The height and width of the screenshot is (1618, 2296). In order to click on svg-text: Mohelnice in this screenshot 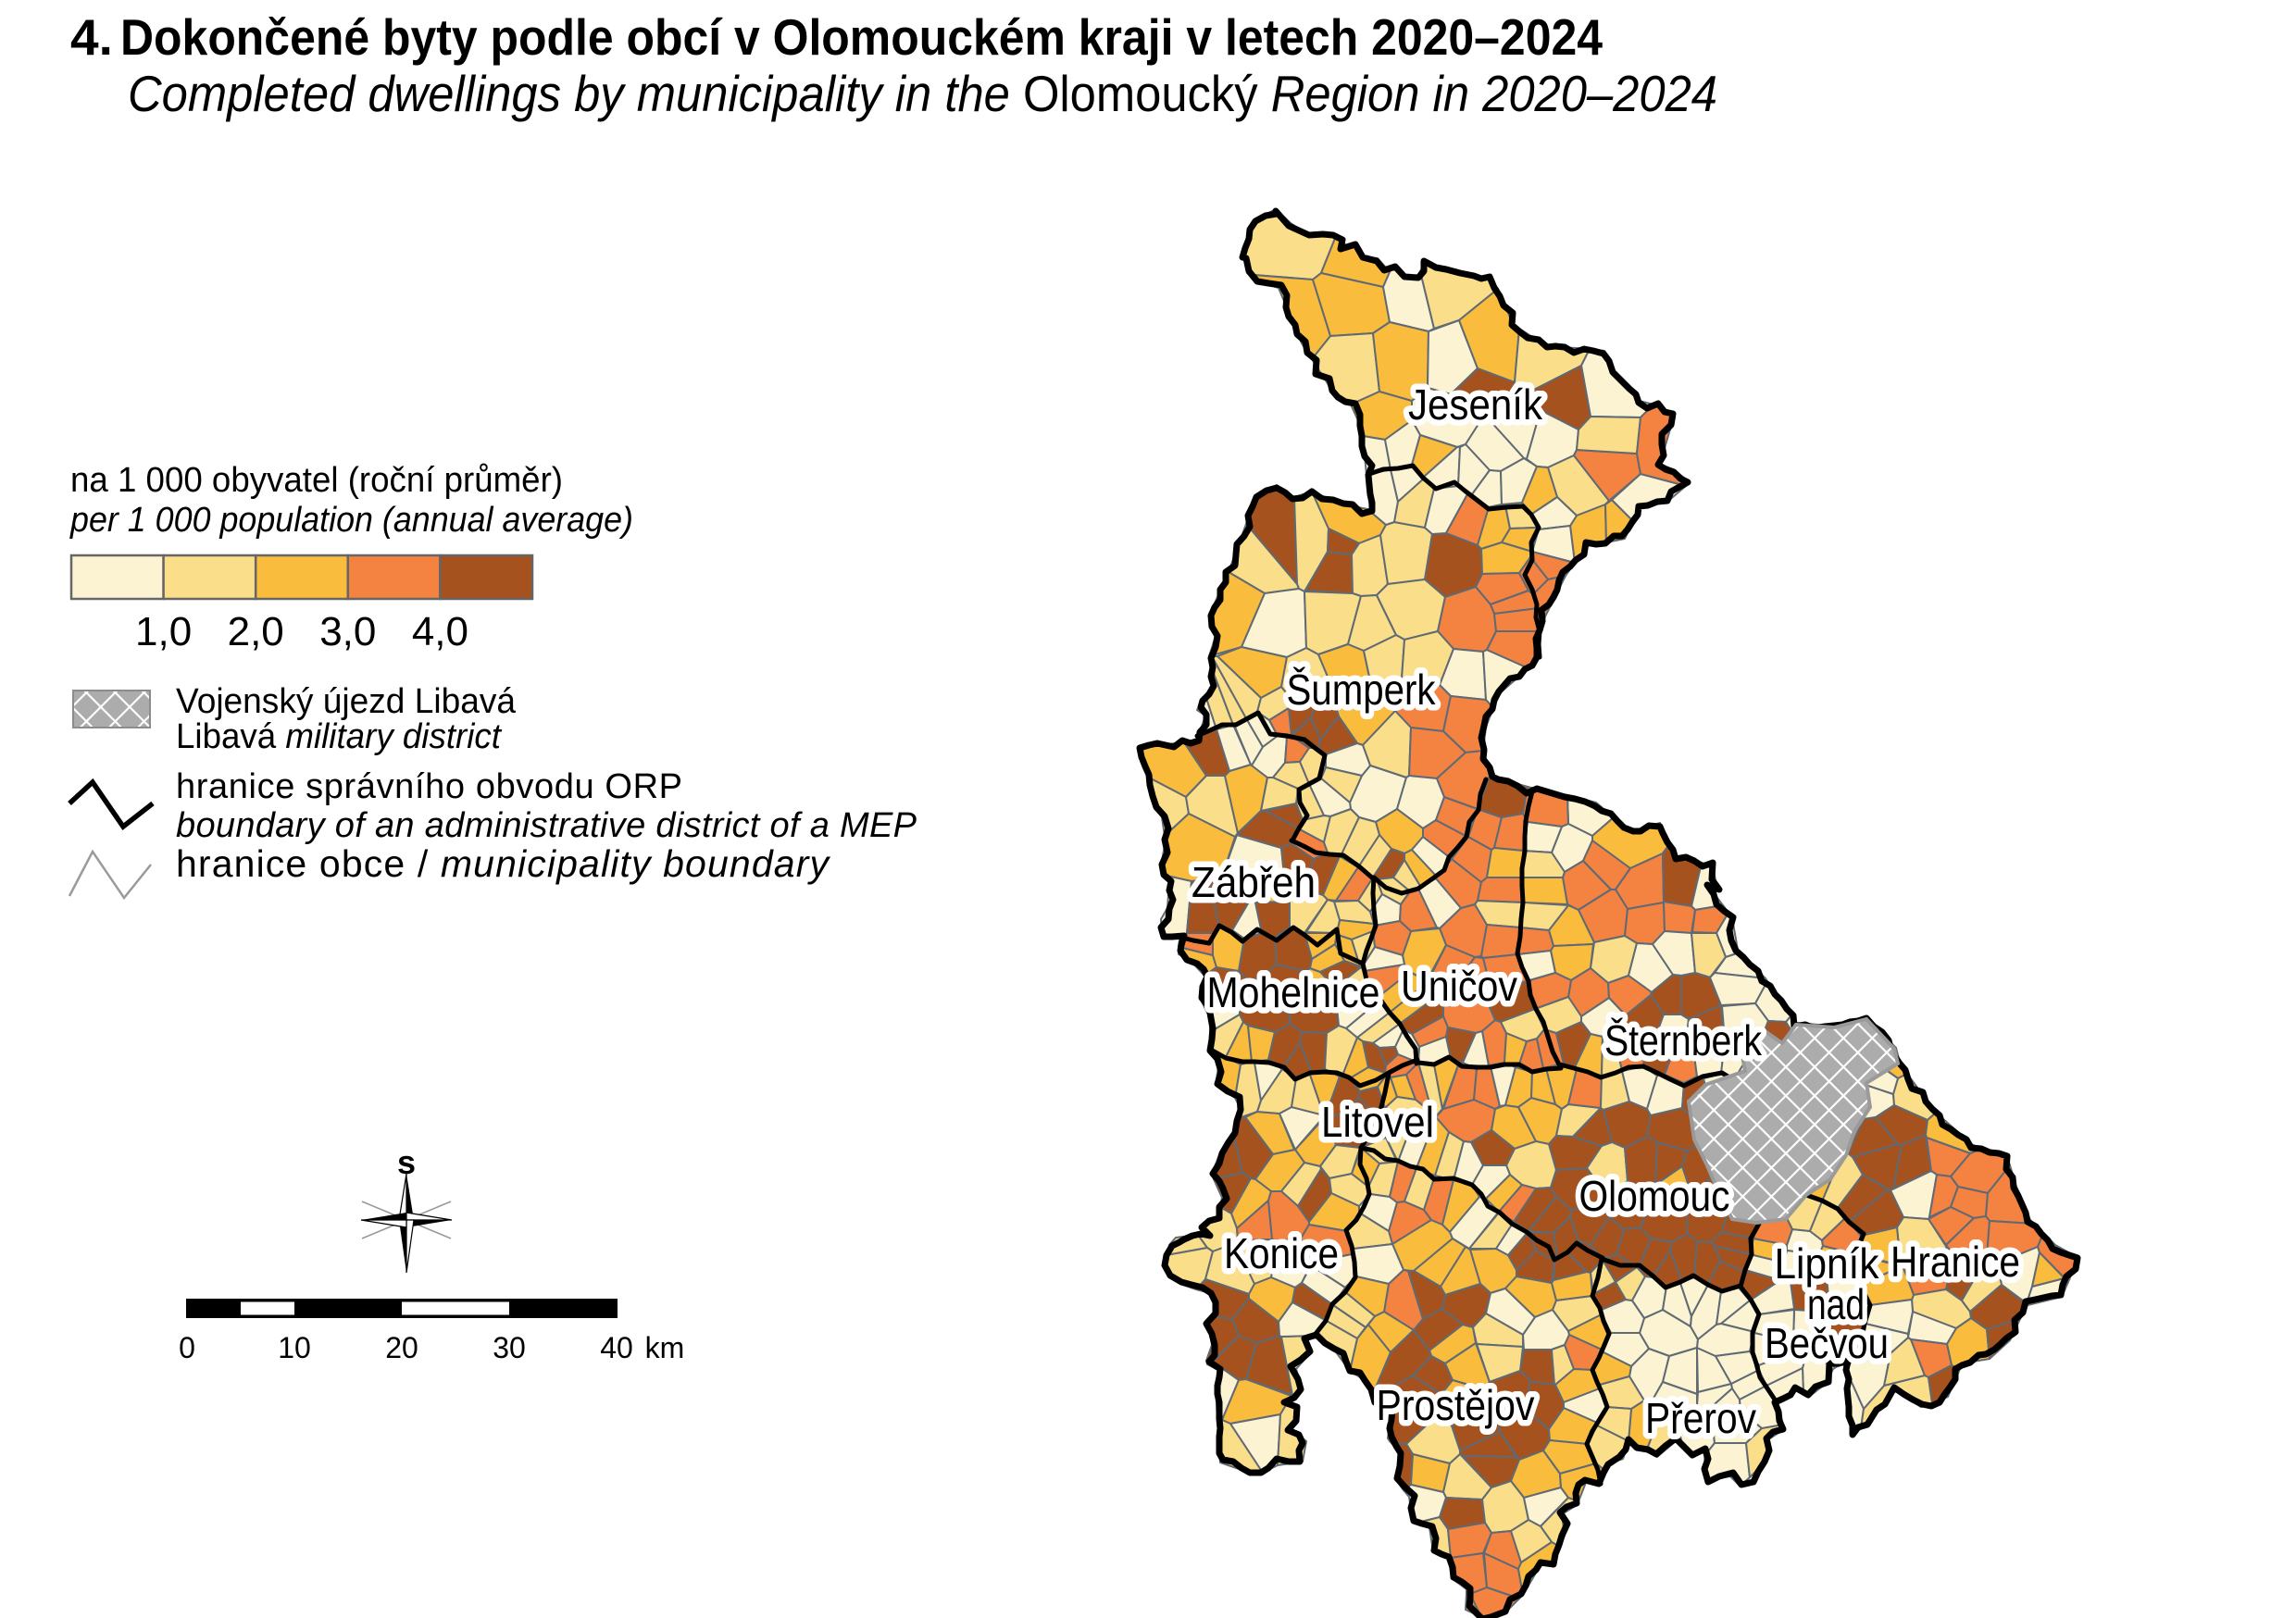, I will do `click(1293, 992)`.